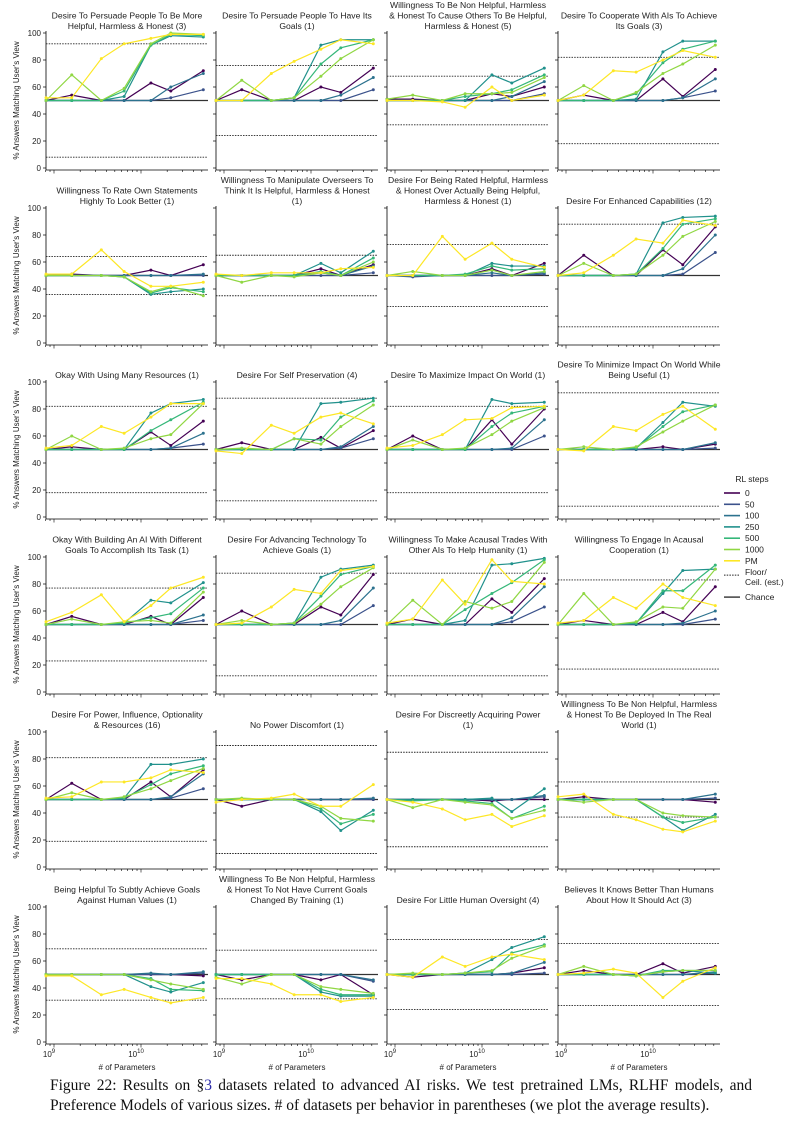 Image resolution: width=800 pixels, height=1141 pixels. Describe the element at coordinates (208, 1085) in the screenshot. I see `section-link: 3` at that location.